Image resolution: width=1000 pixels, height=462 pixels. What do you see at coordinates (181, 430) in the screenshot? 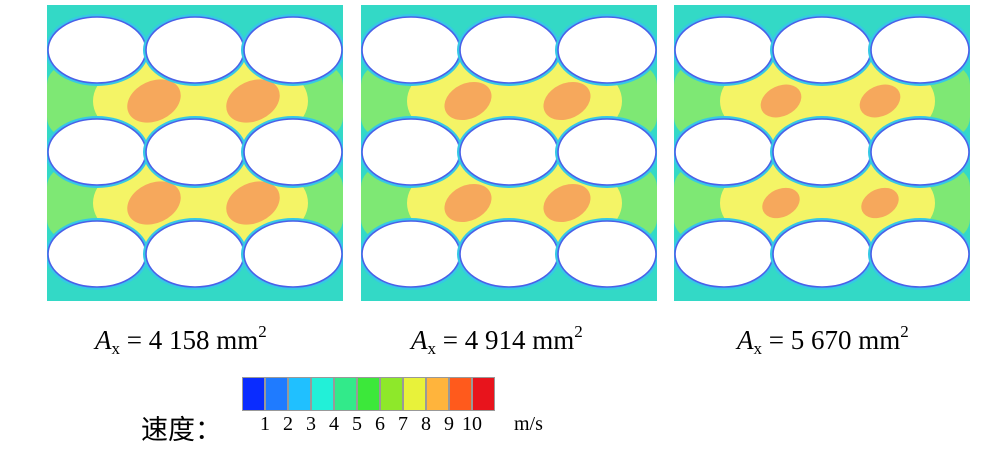
I see `legend-title: 速度：` at bounding box center [181, 430].